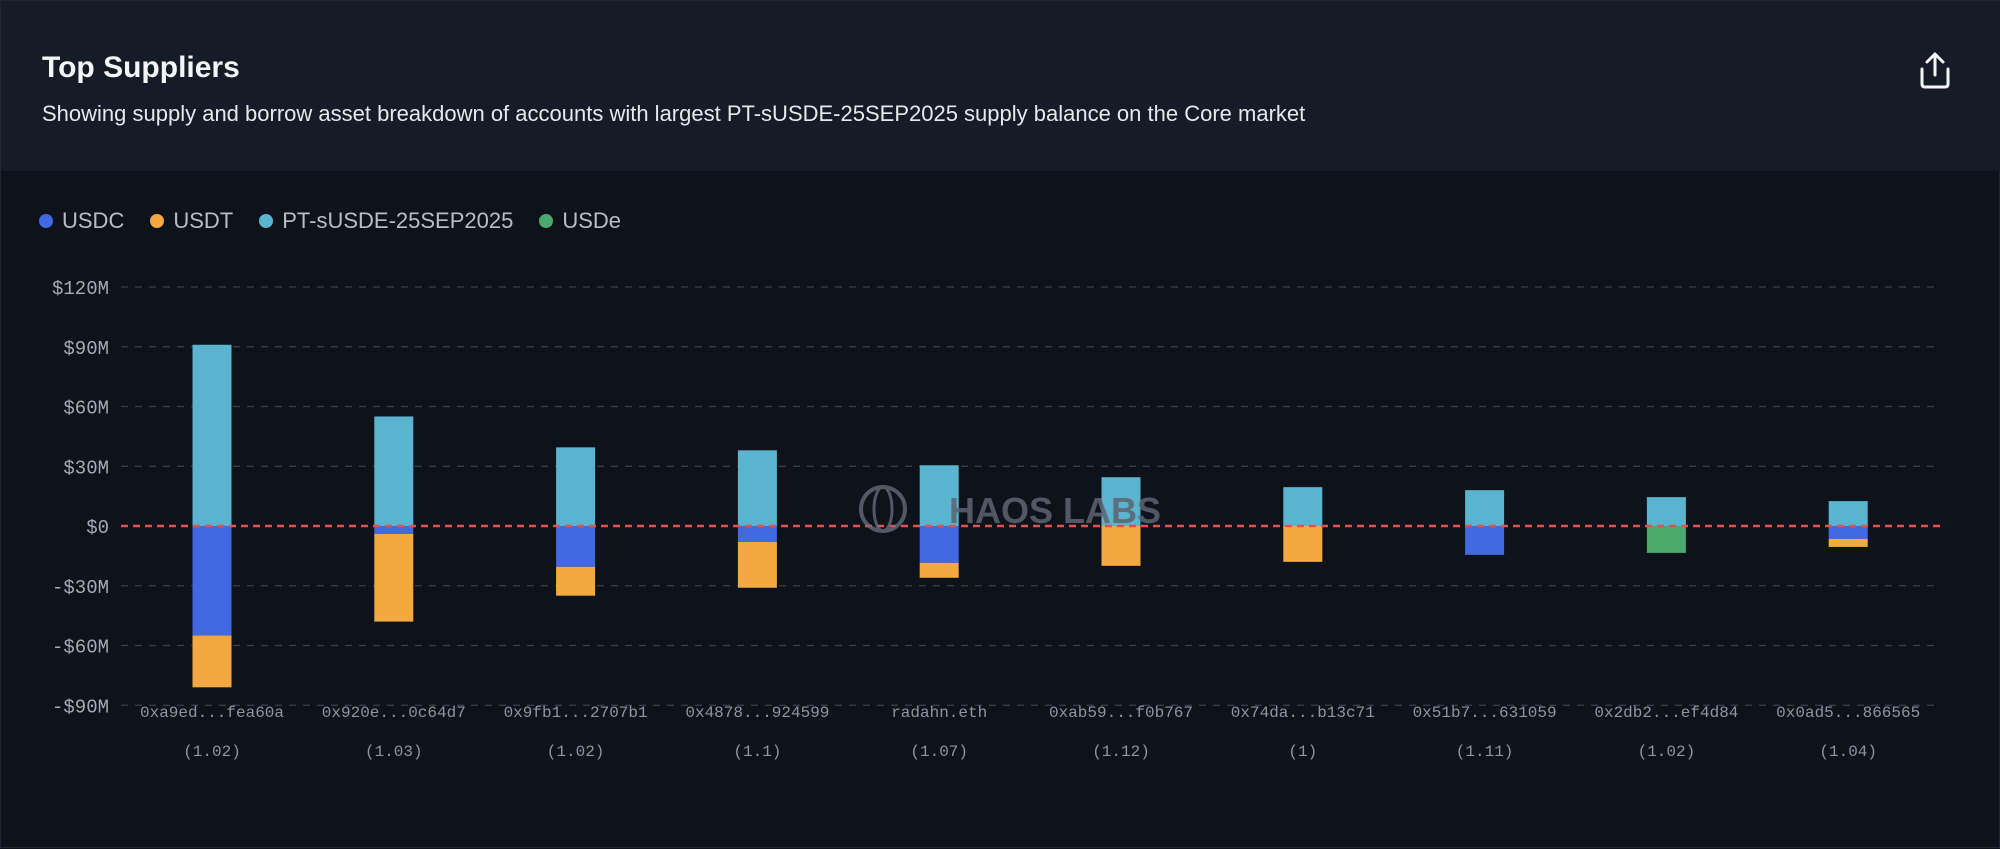 This screenshot has width=2000, height=849. Describe the element at coordinates (1121, 752) in the screenshot. I see `x-tick-sublabel: (1.12)` at that location.